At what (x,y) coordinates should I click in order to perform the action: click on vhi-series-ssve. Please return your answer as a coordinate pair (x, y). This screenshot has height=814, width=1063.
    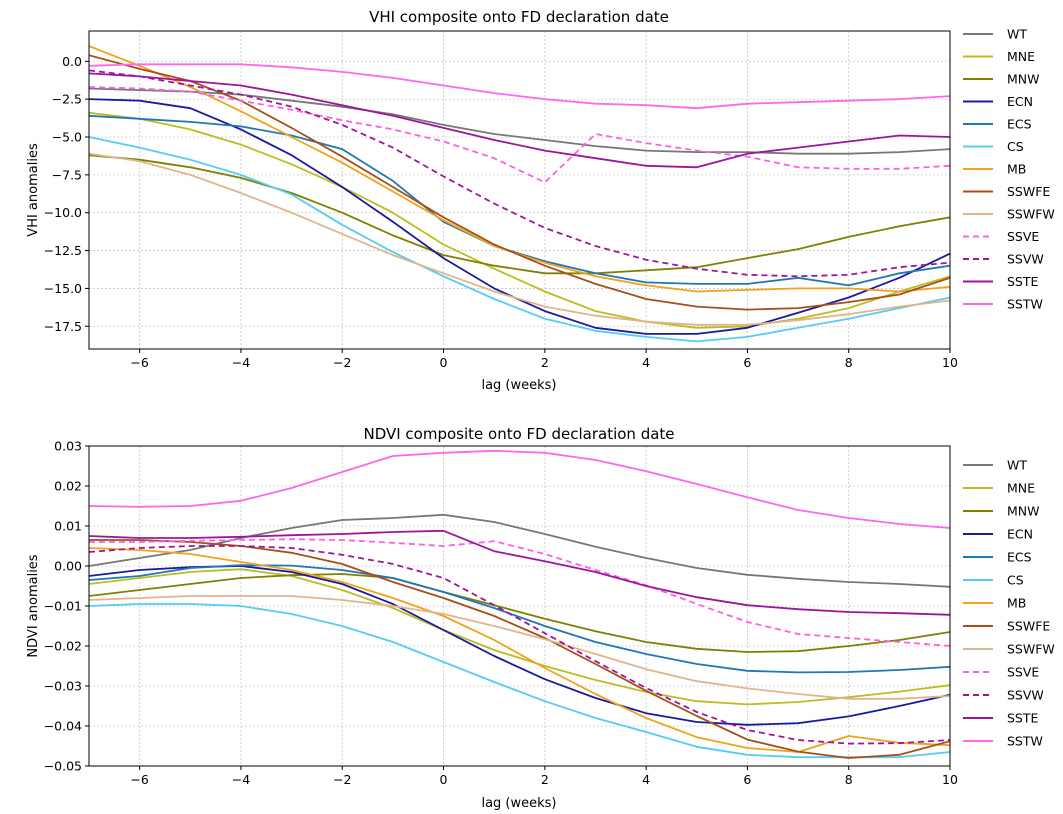
    Looking at the image, I should click on (519, 135).